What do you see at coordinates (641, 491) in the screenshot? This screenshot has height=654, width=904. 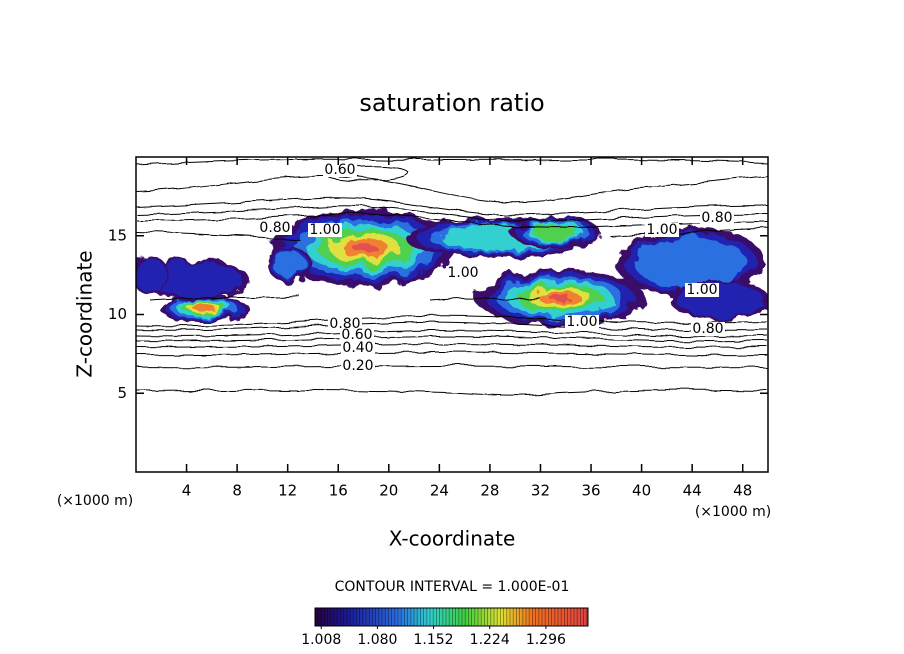 I see `x-tick-label: 40` at bounding box center [641, 491].